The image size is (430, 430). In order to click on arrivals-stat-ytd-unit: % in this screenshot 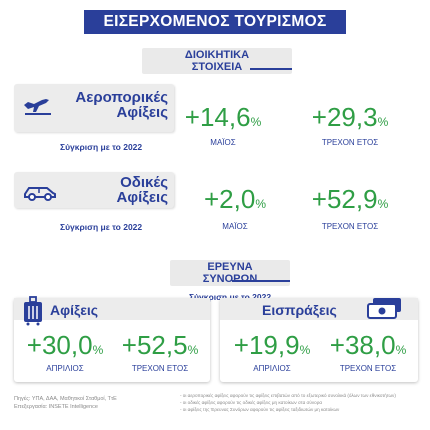, I will do `click(193, 350)`.